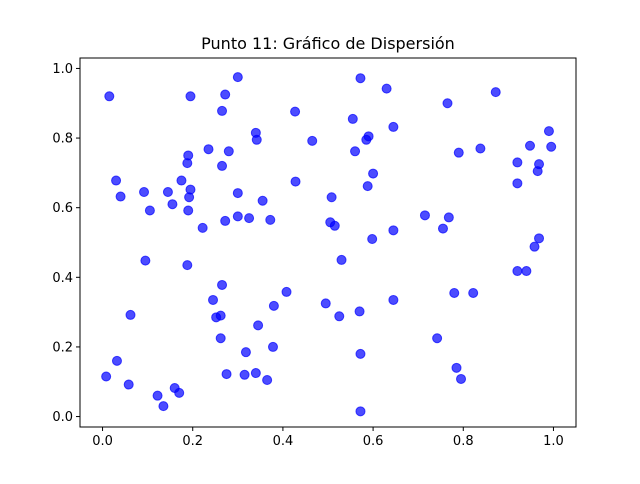 The height and width of the screenshot is (484, 640). I want to click on x-tick-label: 0.4, so click(283, 441).